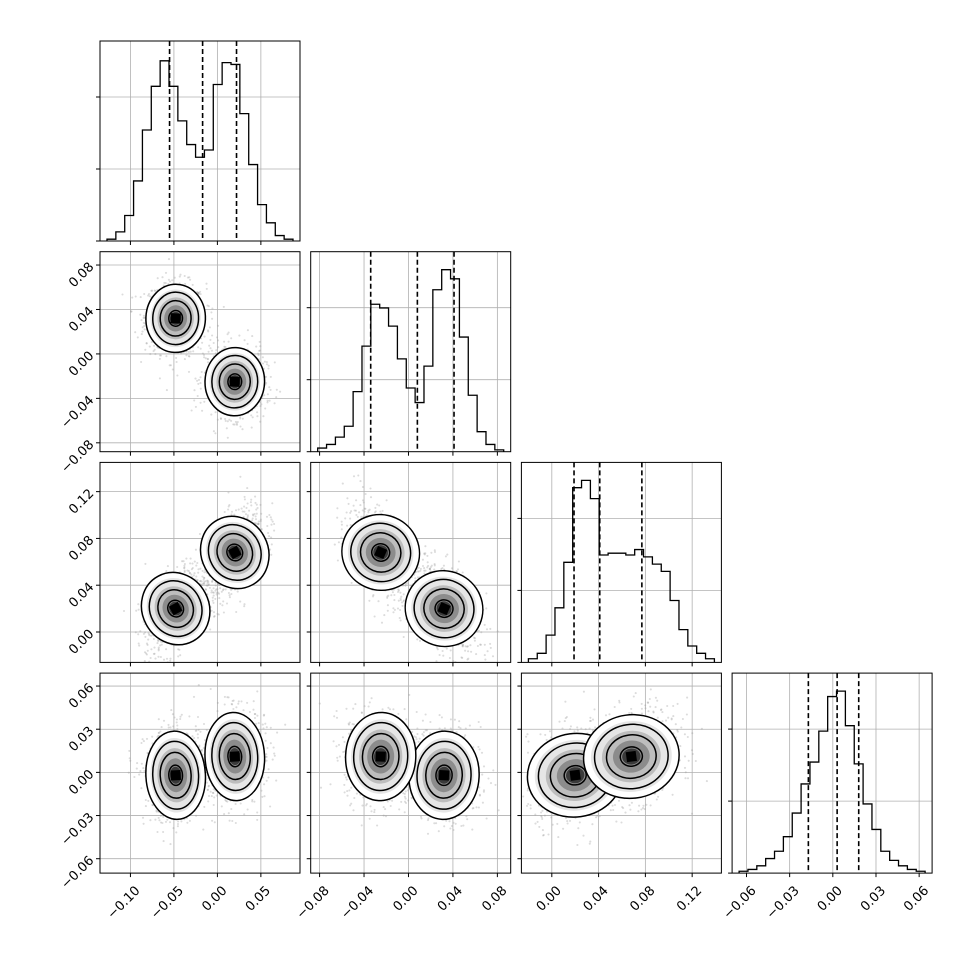 Image resolution: width=970 pixels, height=970 pixels. What do you see at coordinates (81, 364) in the screenshot?
I see `y-tick-label: 0.00` at bounding box center [81, 364].